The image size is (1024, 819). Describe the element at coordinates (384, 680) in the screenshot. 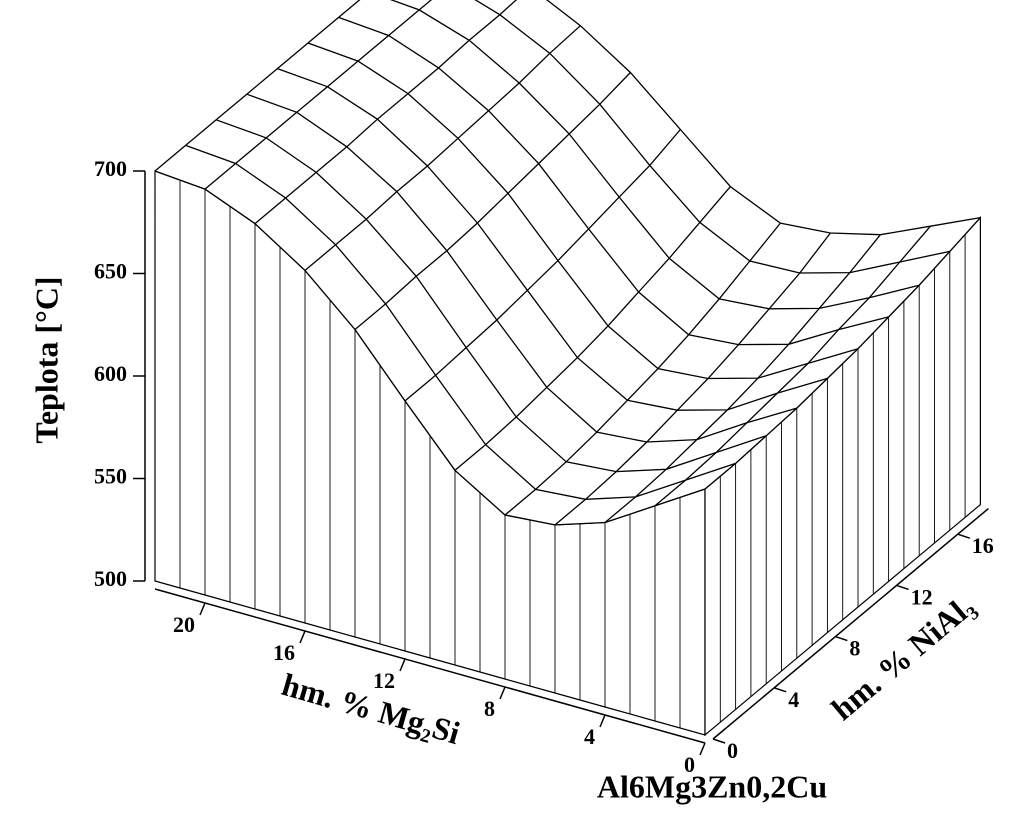

I see `x-tick-label: 12` at that location.